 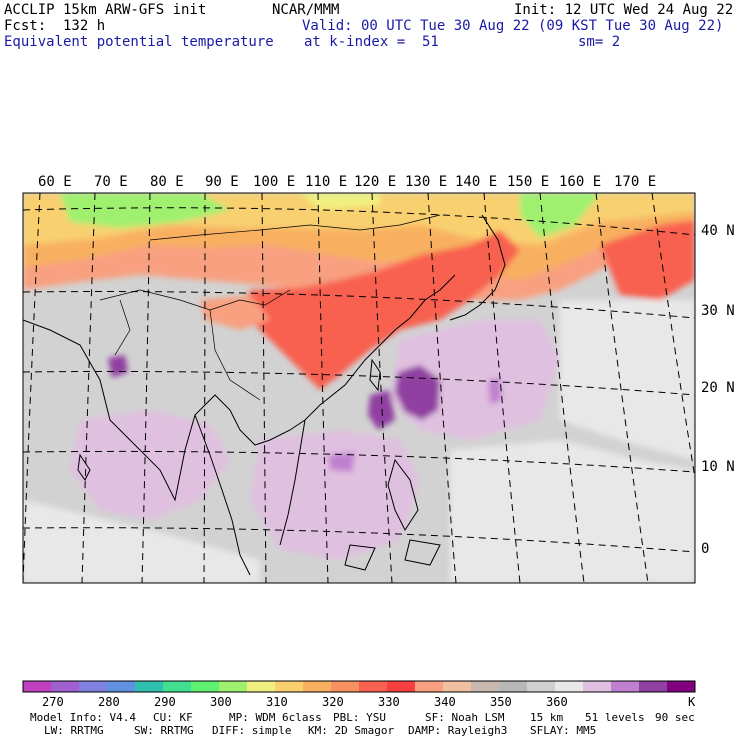 I want to click on footer-levels: 51 levels, so click(x=615, y=717).